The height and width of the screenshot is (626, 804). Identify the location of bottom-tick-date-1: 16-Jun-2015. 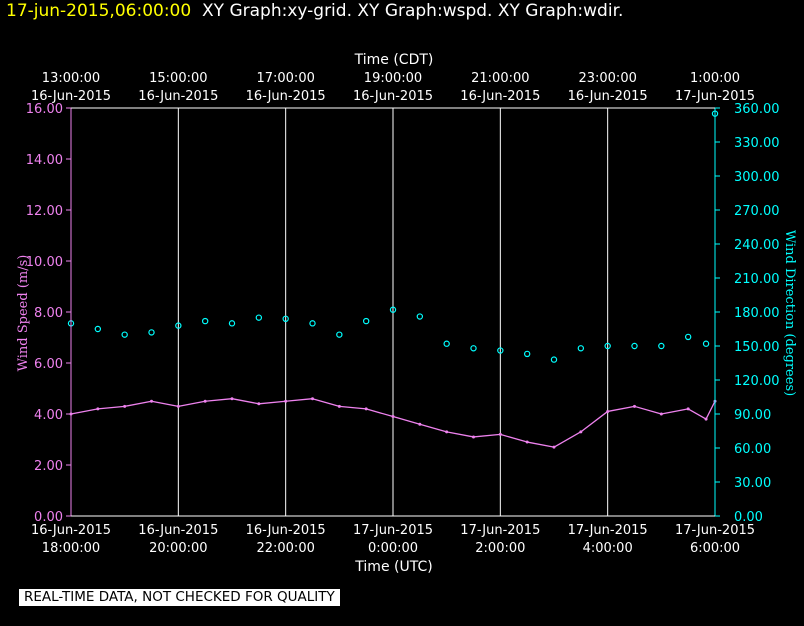
(178, 530).